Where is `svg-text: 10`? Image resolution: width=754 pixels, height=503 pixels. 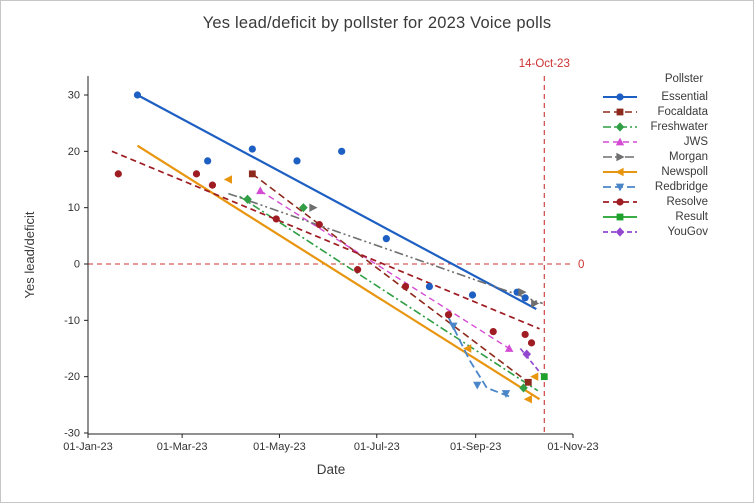
svg-text: 10 is located at coordinates (74, 208).